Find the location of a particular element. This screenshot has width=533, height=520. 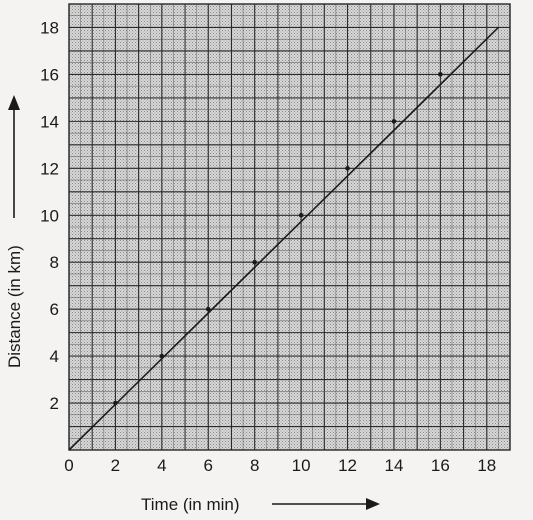

x-tick-label: 8 is located at coordinates (254, 465).